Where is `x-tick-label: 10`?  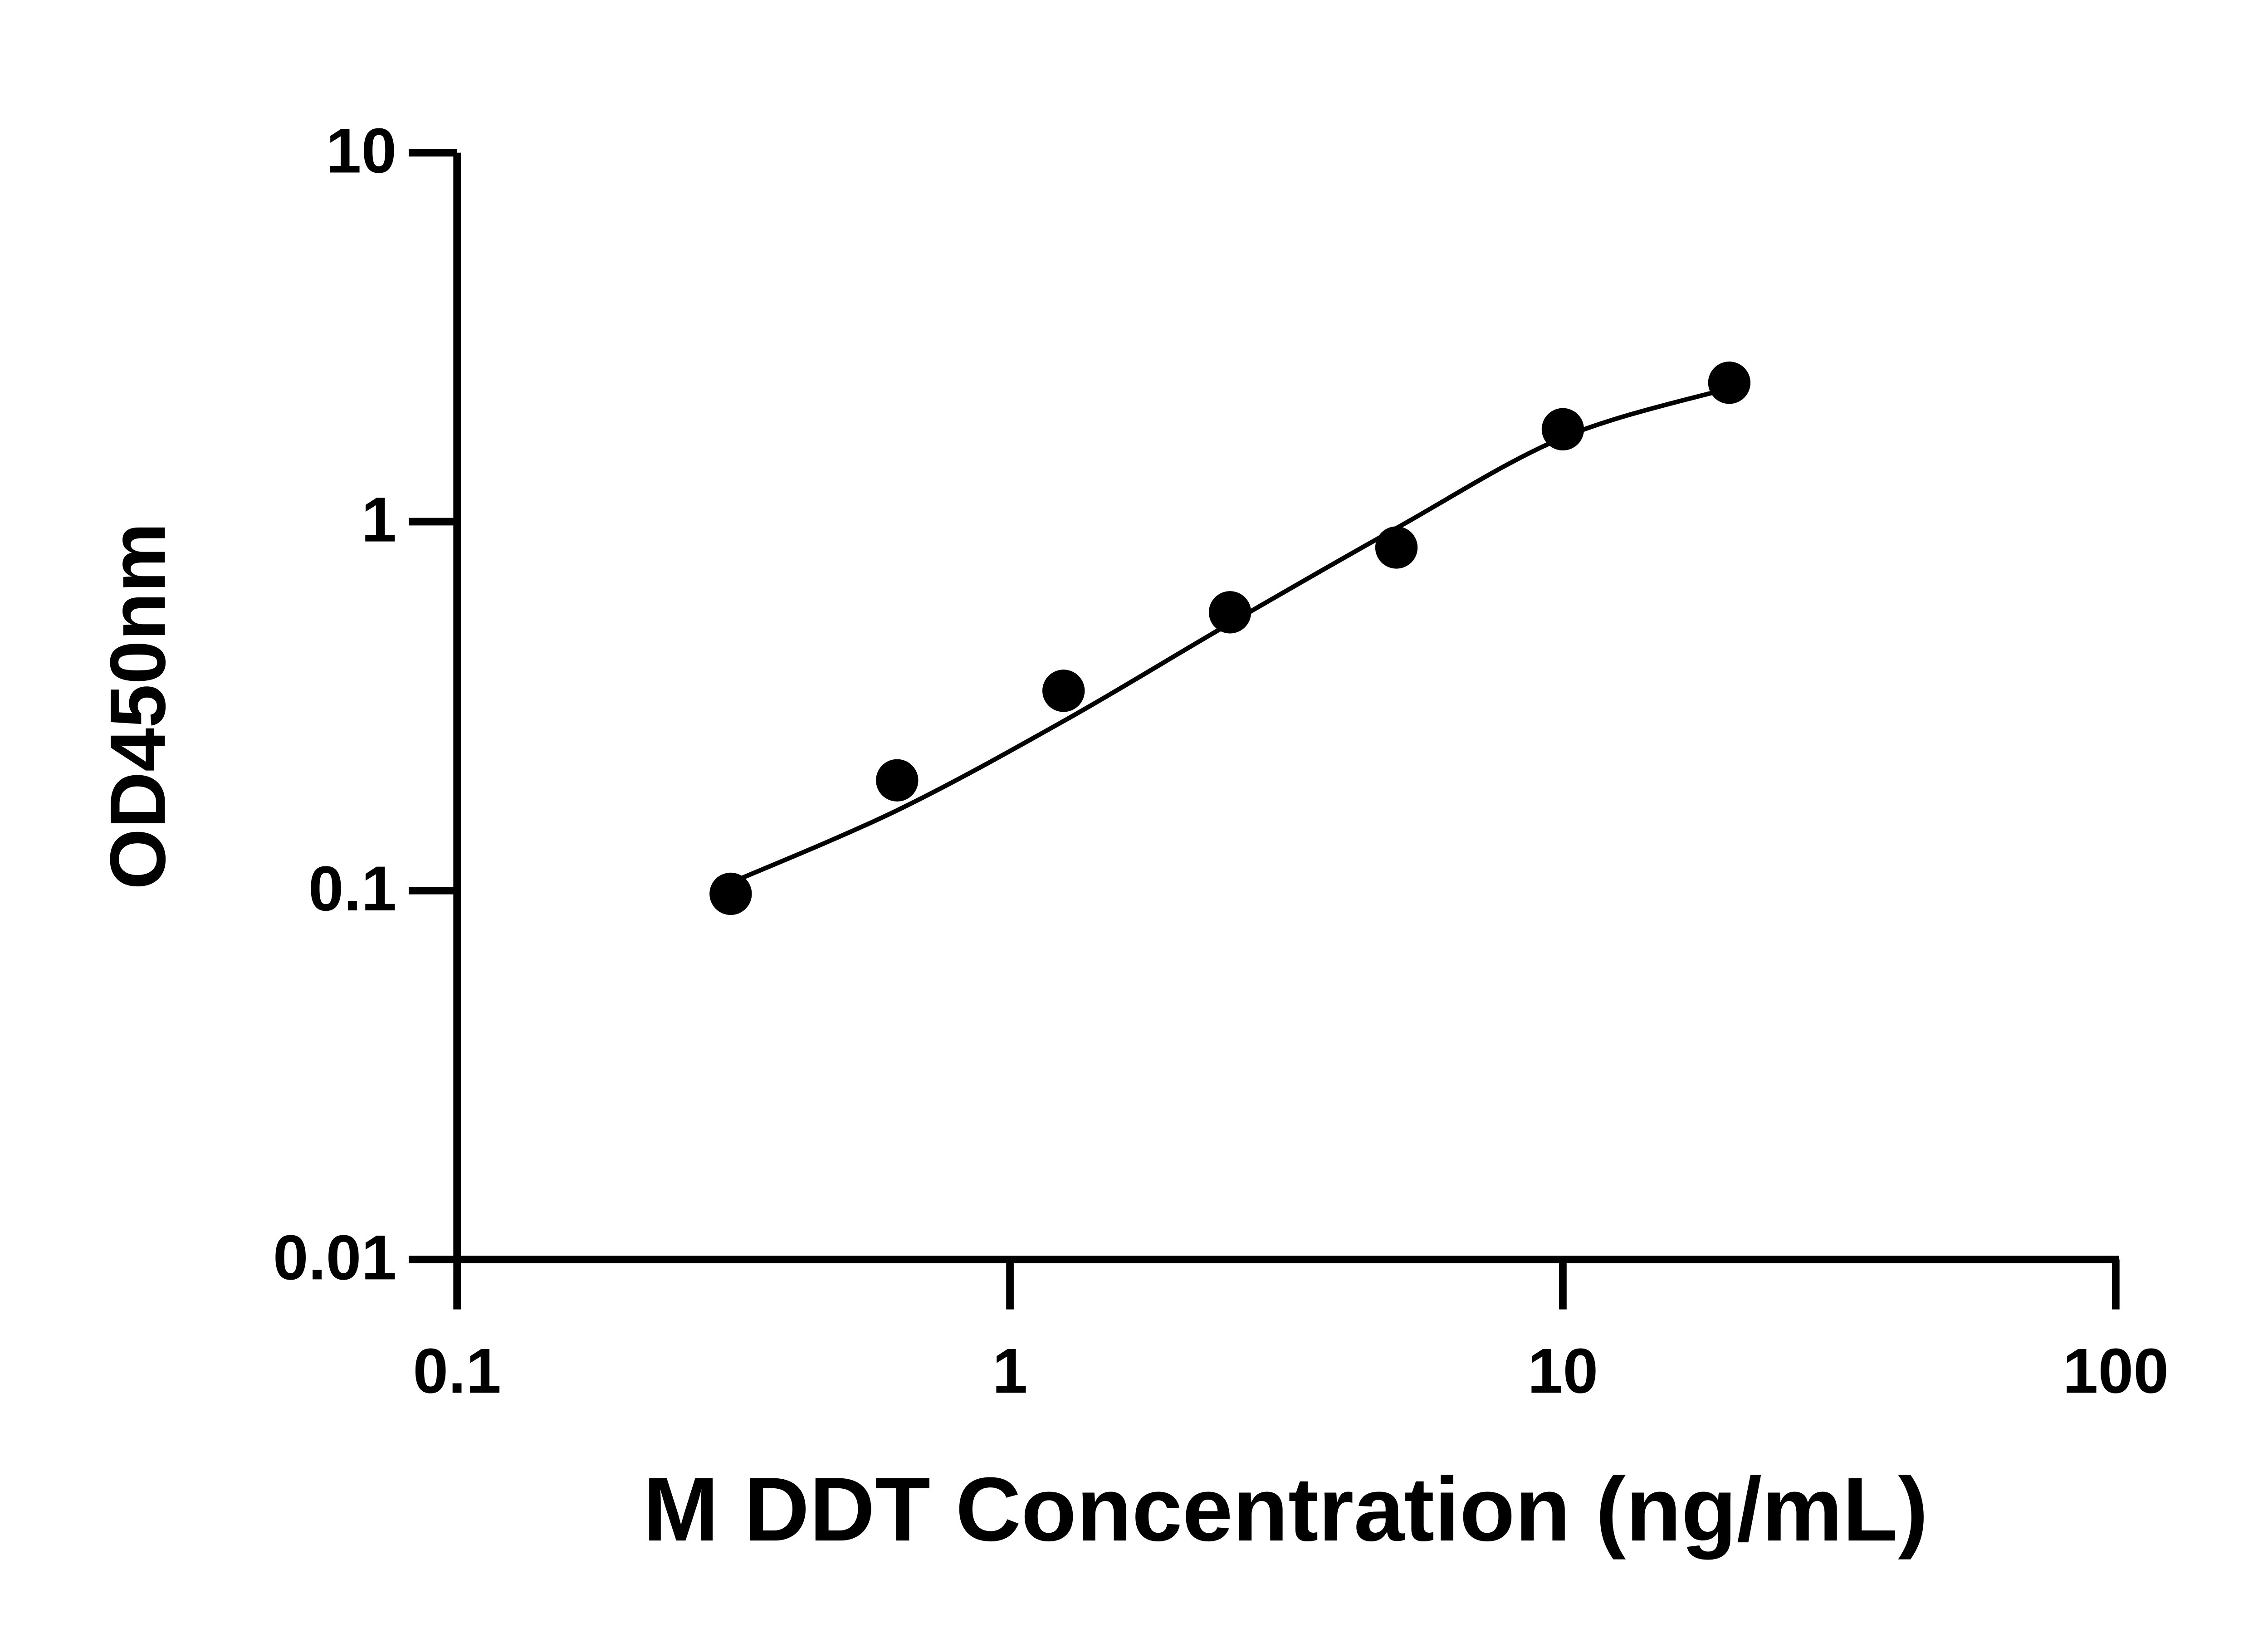
x-tick-label: 10 is located at coordinates (1563, 1370).